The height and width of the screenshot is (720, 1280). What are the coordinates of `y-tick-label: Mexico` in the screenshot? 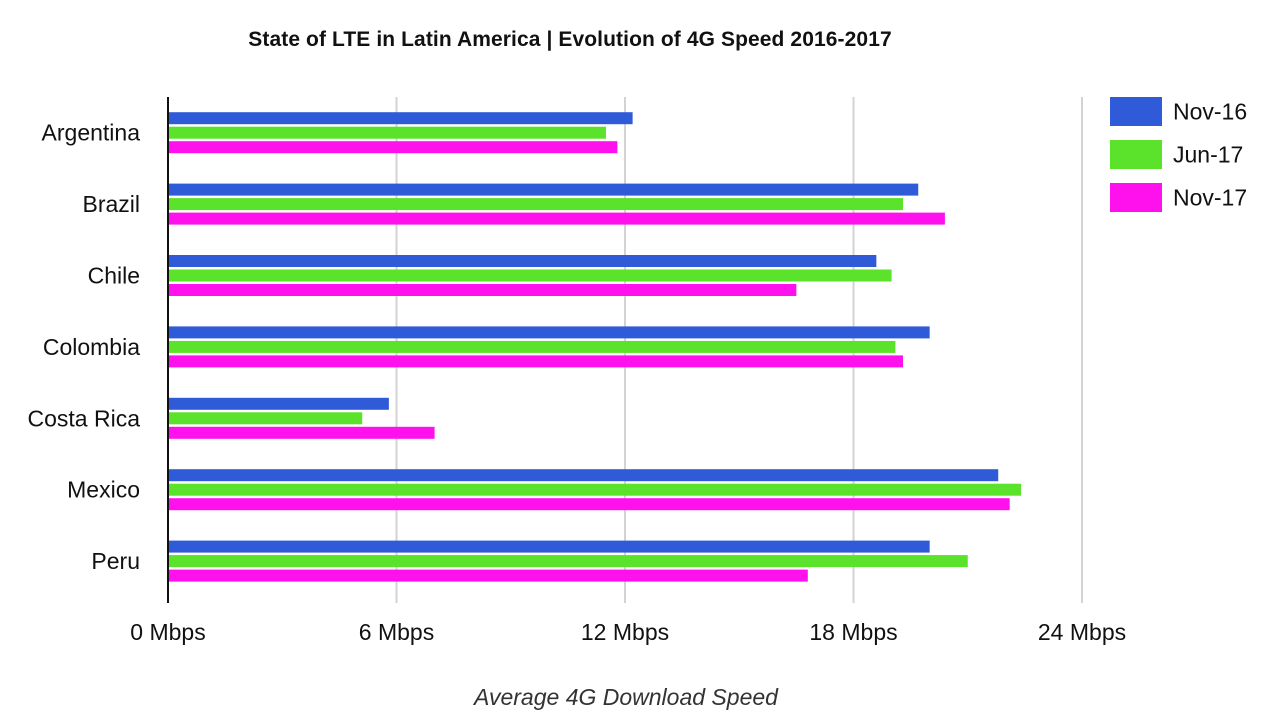 It's located at (103, 490).